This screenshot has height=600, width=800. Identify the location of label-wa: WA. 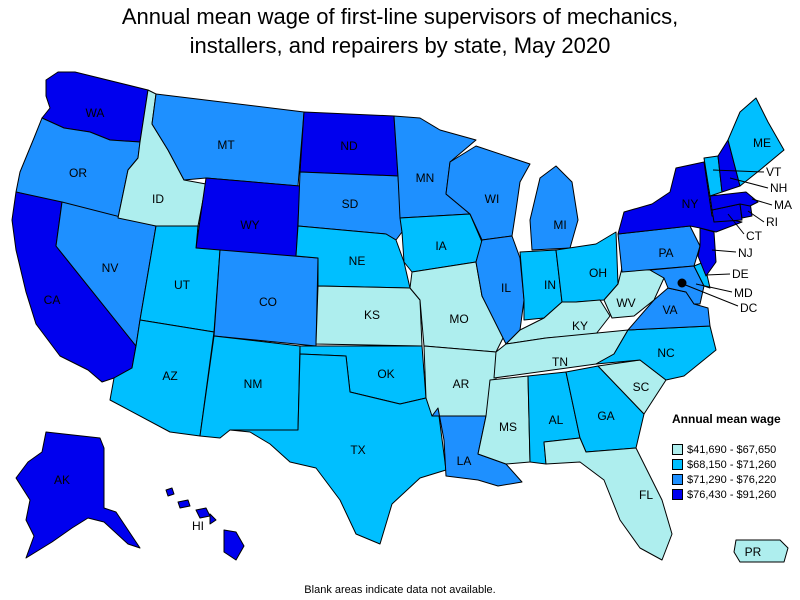
(95, 113).